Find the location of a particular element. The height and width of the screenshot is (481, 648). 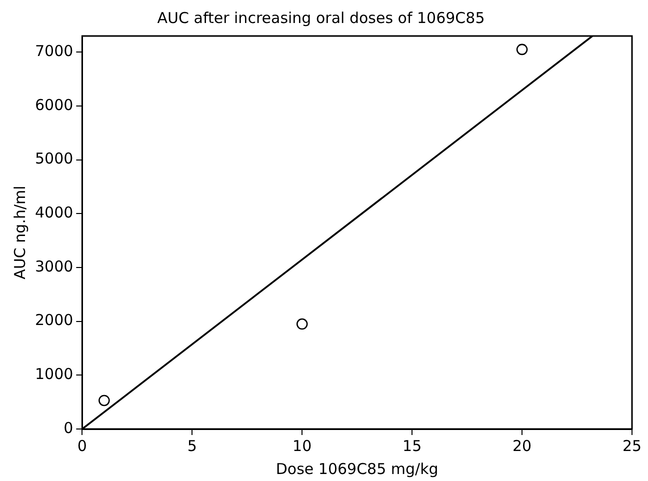

y-axis-title: AUC ng.h/ml is located at coordinates (19, 233).